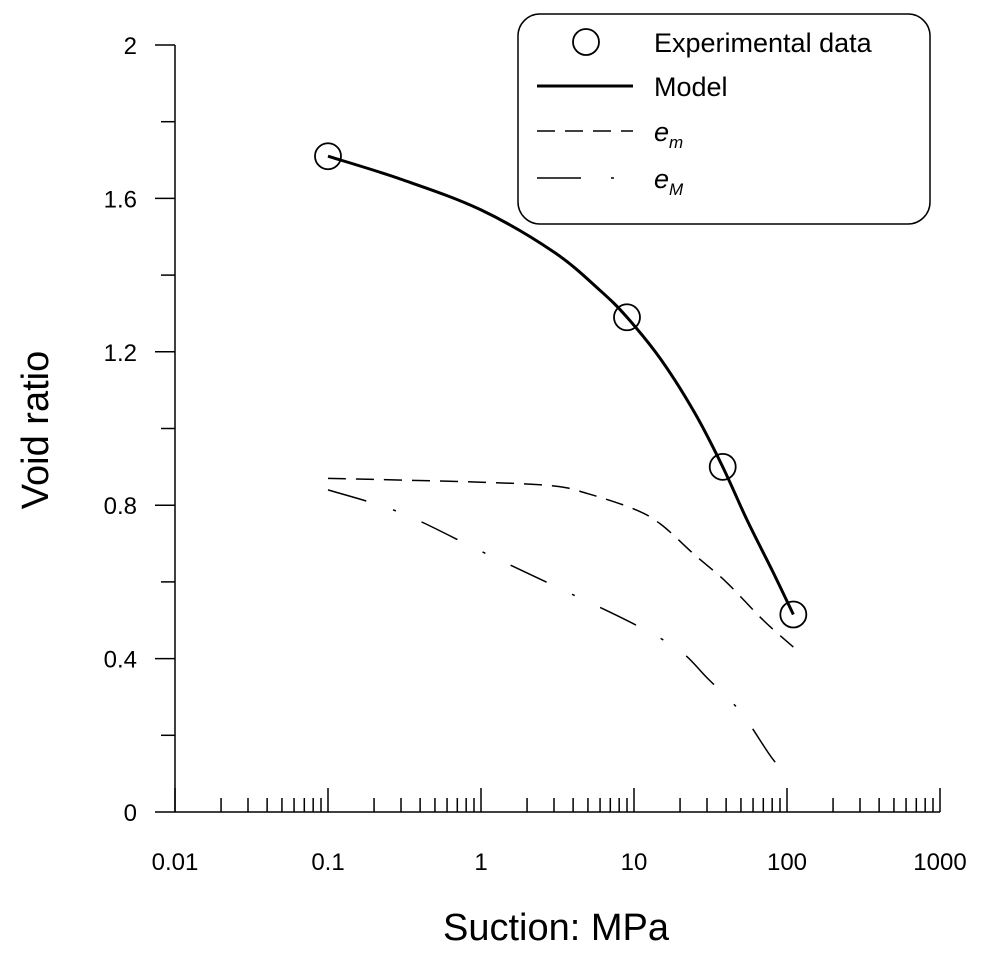  What do you see at coordinates (120, 353) in the screenshot?
I see `y-tick-label: 1.2` at bounding box center [120, 353].